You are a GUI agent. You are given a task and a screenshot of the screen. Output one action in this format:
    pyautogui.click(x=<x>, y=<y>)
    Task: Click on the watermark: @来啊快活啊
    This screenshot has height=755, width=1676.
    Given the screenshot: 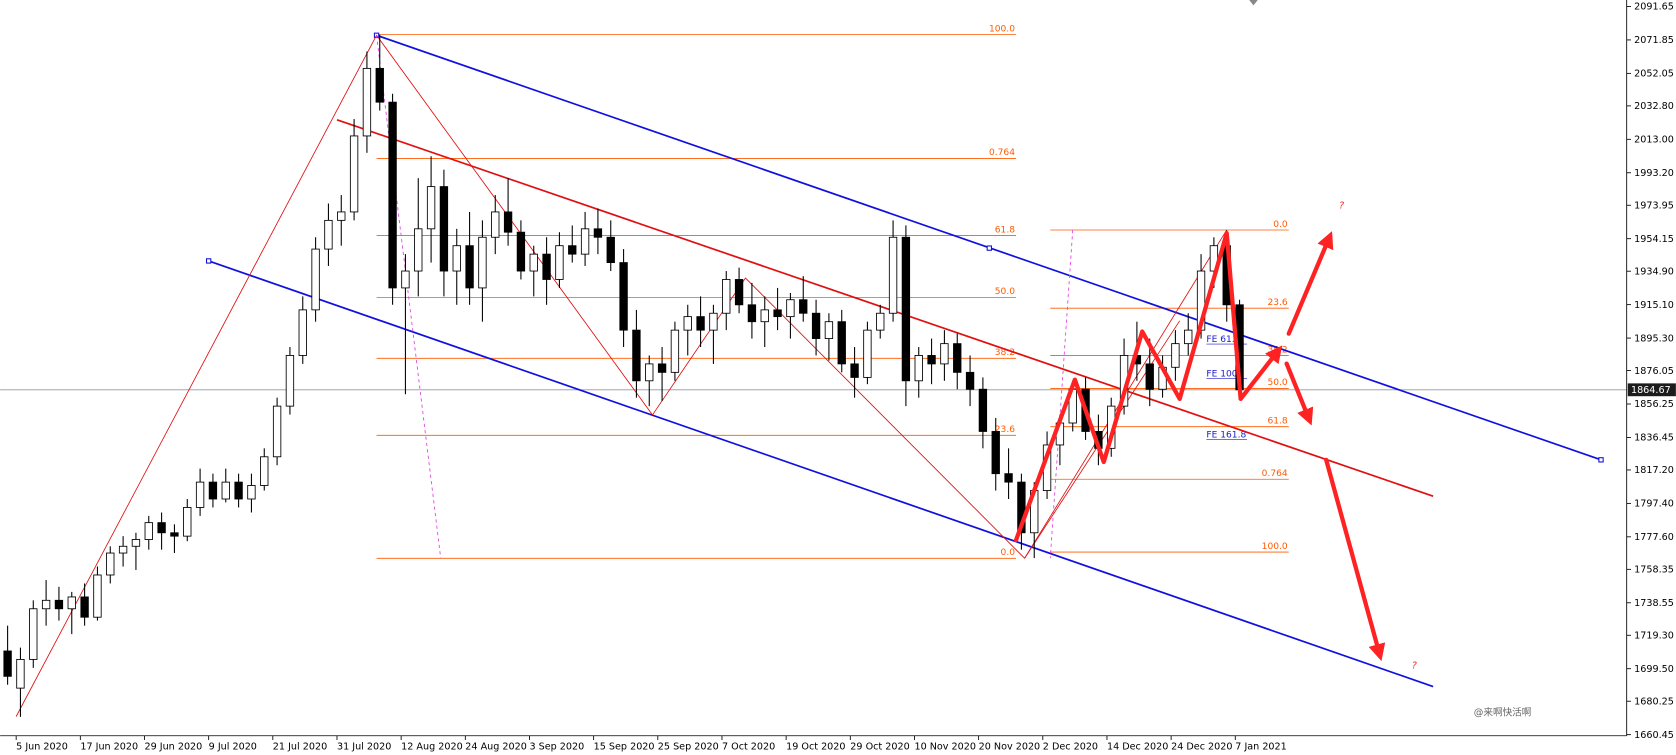 What is the action you would take?
    pyautogui.click(x=1503, y=712)
    